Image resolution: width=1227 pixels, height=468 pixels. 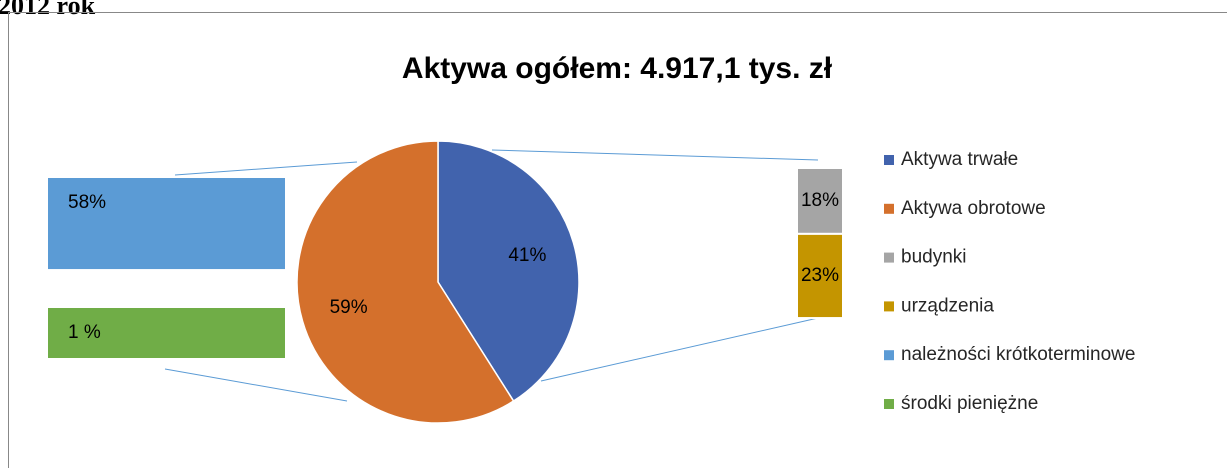 What do you see at coordinates (959, 159) in the screenshot?
I see `legend-label: Aktywa trwałe` at bounding box center [959, 159].